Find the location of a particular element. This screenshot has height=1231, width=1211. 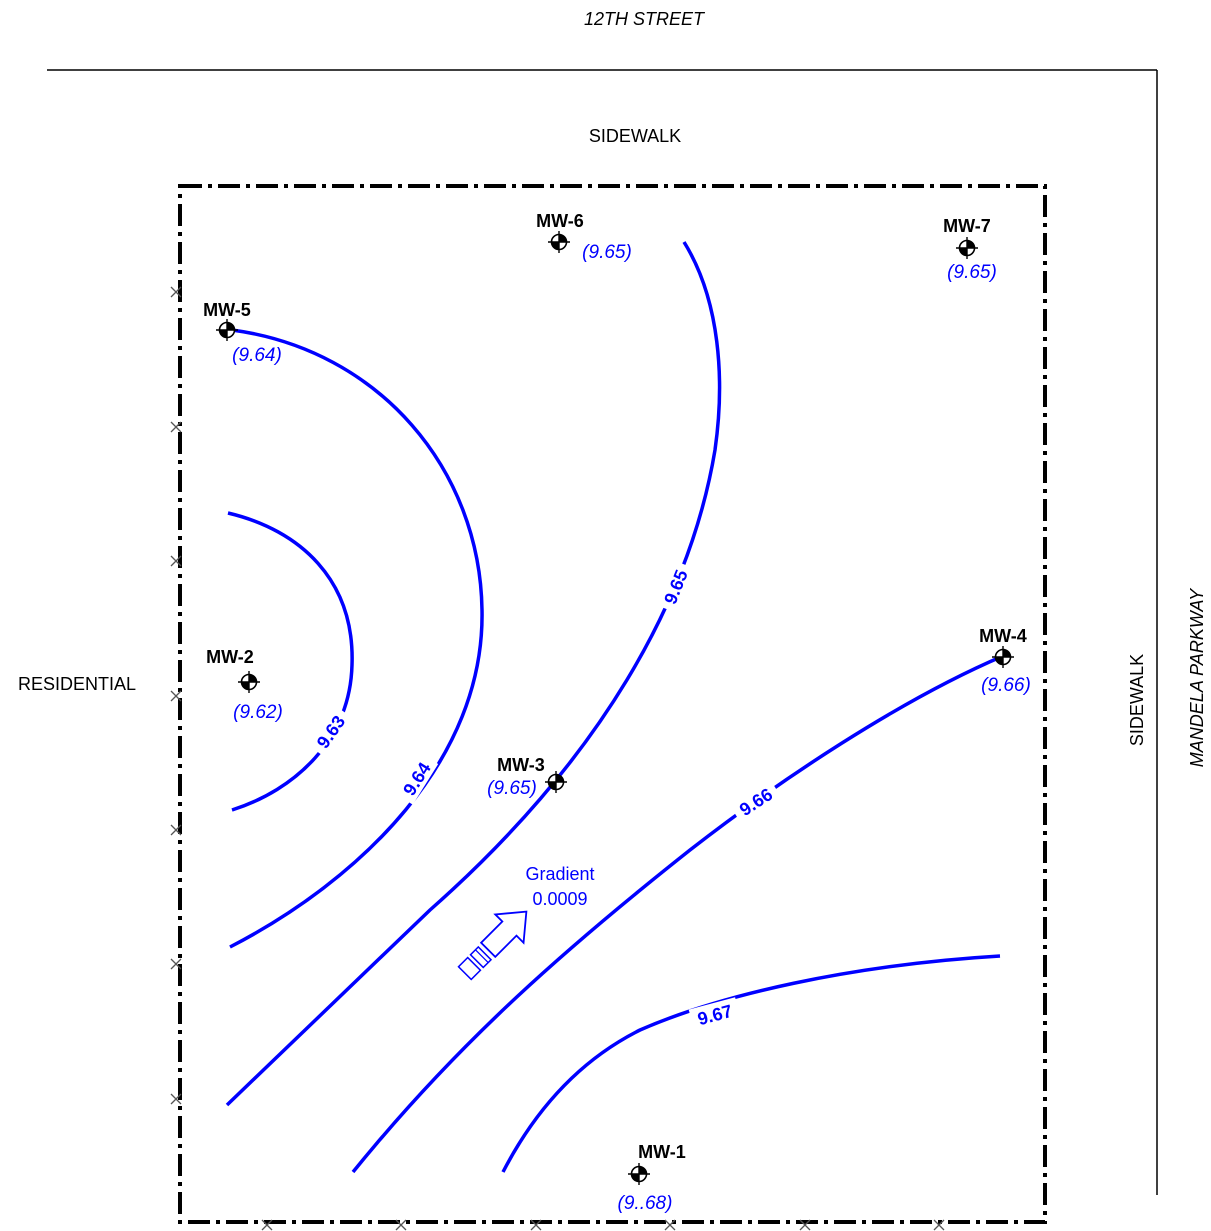

well-id: MW-3 is located at coordinates (521, 765).